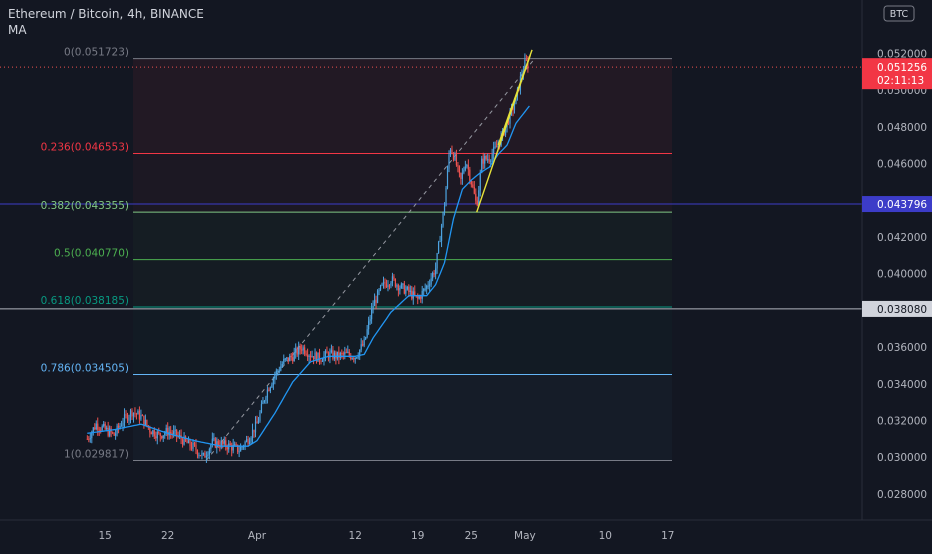 This screenshot has width=932, height=554. What do you see at coordinates (667, 536) in the screenshot?
I see `time-axis-label: 17` at bounding box center [667, 536].